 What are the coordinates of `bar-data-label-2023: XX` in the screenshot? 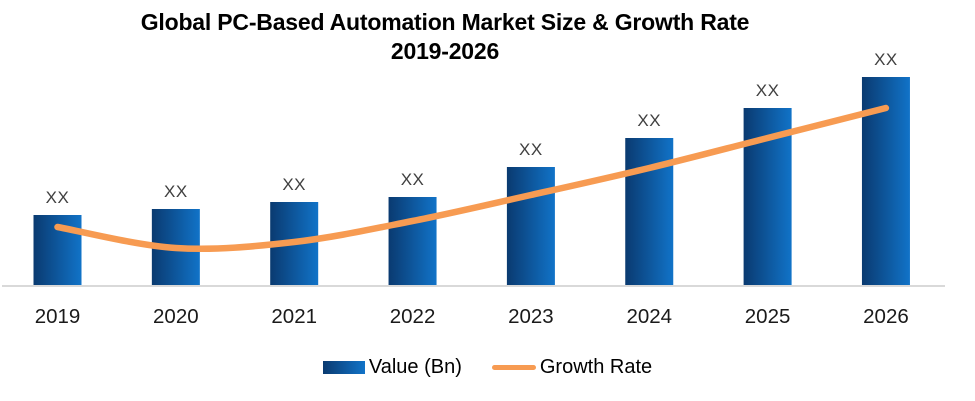 It's located at (531, 149).